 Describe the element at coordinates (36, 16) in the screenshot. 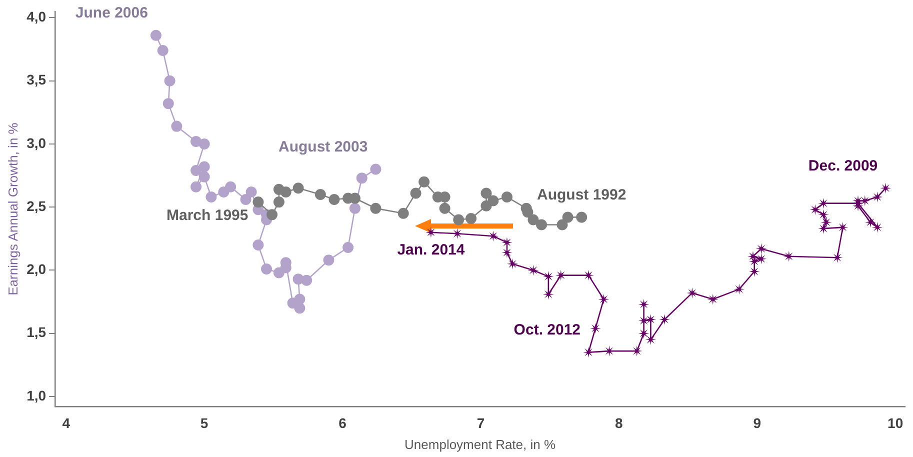

I see `y-tick-label: 4,0` at that location.